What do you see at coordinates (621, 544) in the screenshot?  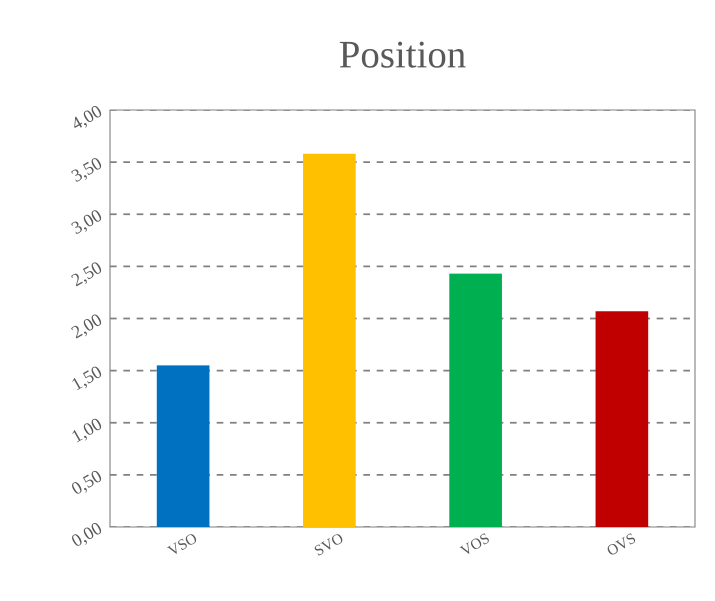 I see `x-tick-label: OVS` at bounding box center [621, 544].